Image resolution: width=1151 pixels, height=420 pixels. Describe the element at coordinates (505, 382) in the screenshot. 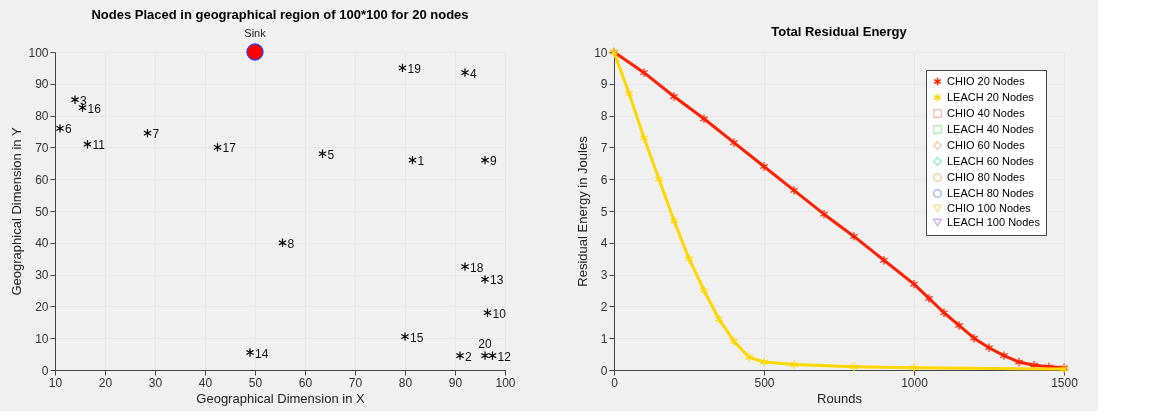

I see `x-tick-label: 100` at that location.